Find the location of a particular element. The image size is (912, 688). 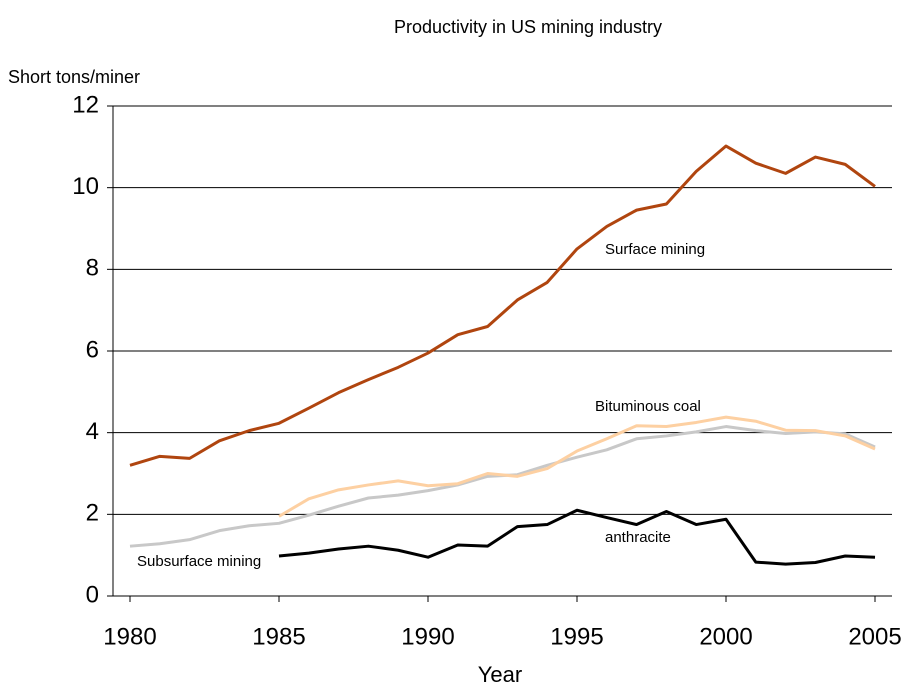

x-tick-label: 1995 is located at coordinates (576, 636).